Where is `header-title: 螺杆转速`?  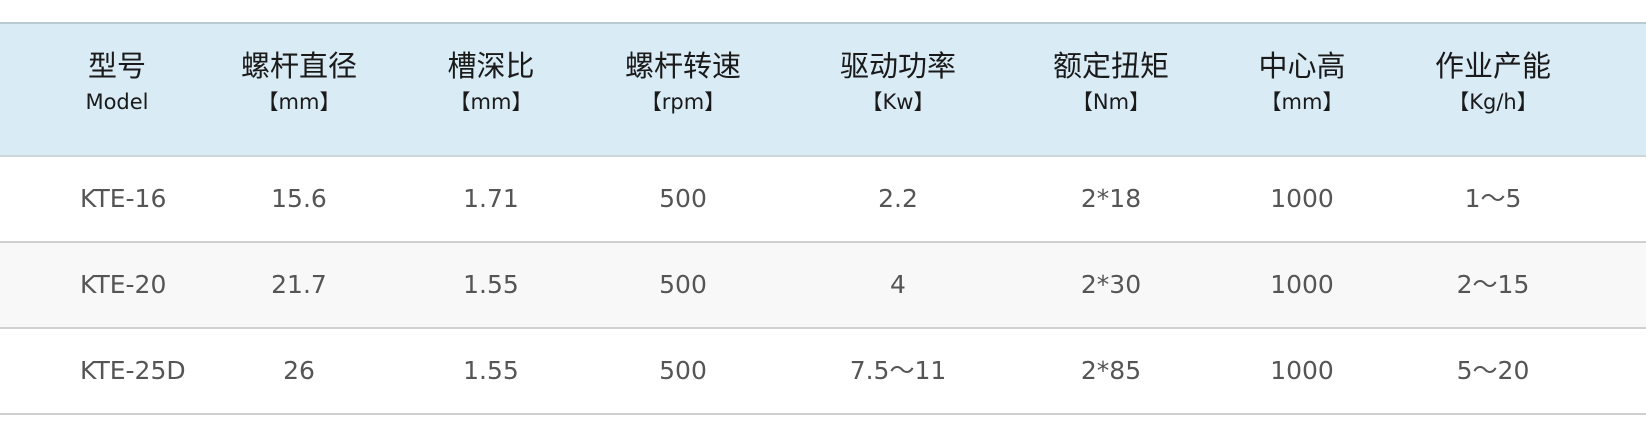 header-title: 螺杆转速 is located at coordinates (682, 66).